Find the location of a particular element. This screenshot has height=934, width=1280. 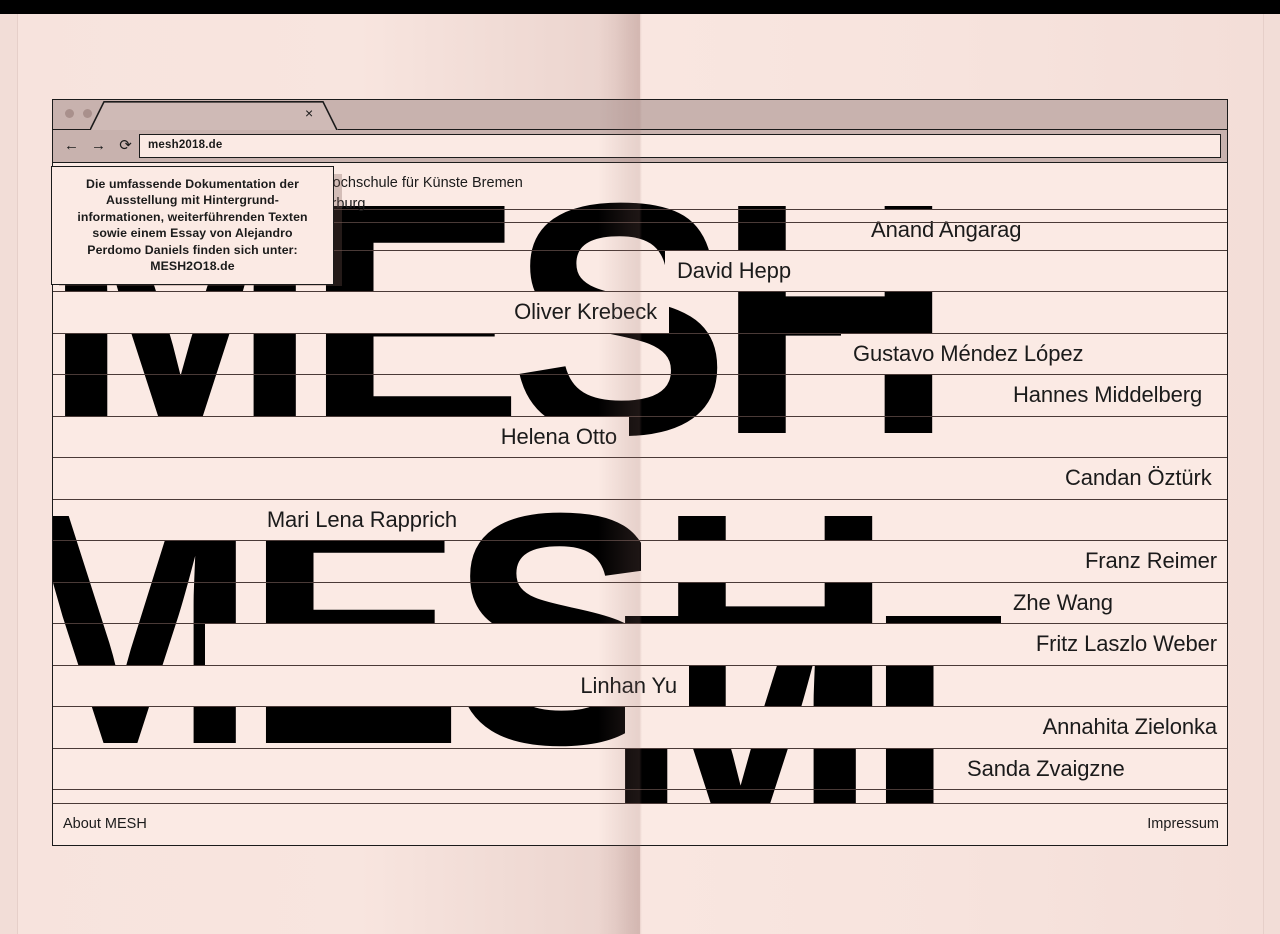

artist-name: Candan Öztürk is located at coordinates (1138, 478).